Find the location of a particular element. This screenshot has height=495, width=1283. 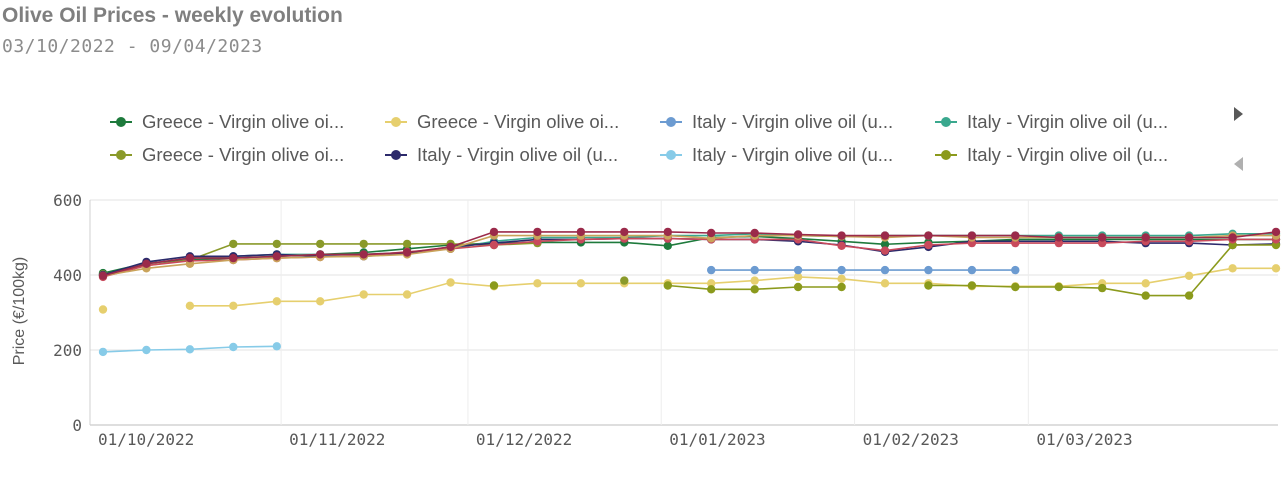

legend-next-icon is located at coordinates (1238, 114).